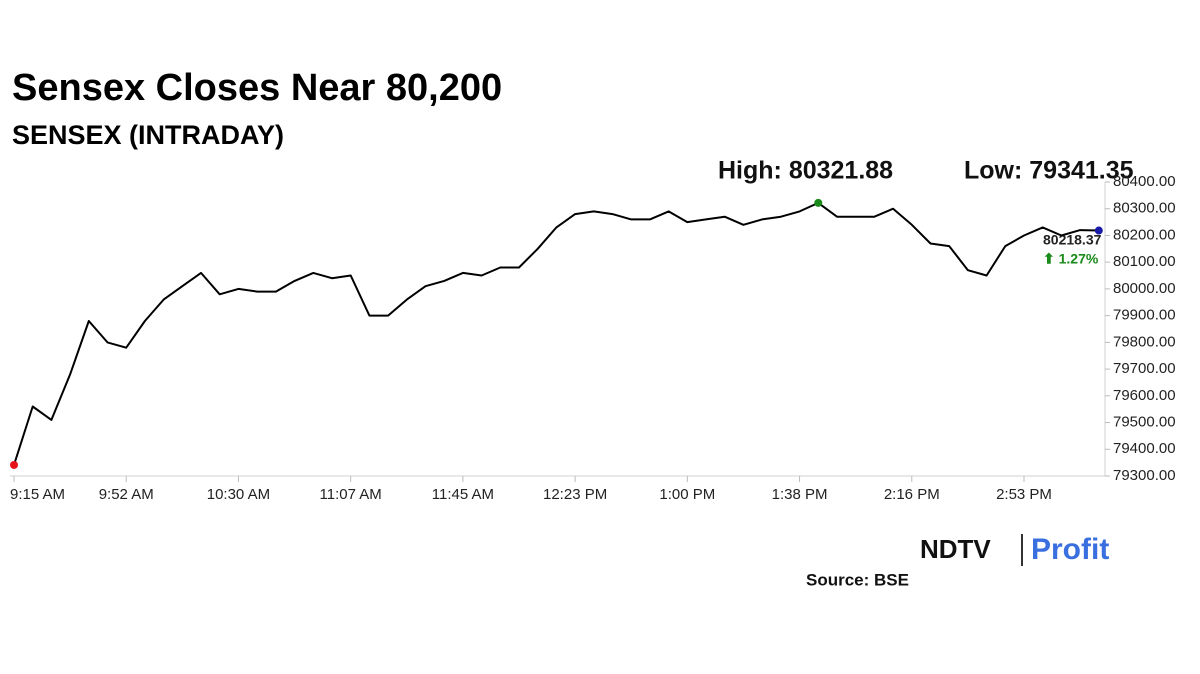 Image resolution: width=1200 pixels, height=674 pixels. I want to click on y-tick-label: 80200.00, so click(1144, 234).